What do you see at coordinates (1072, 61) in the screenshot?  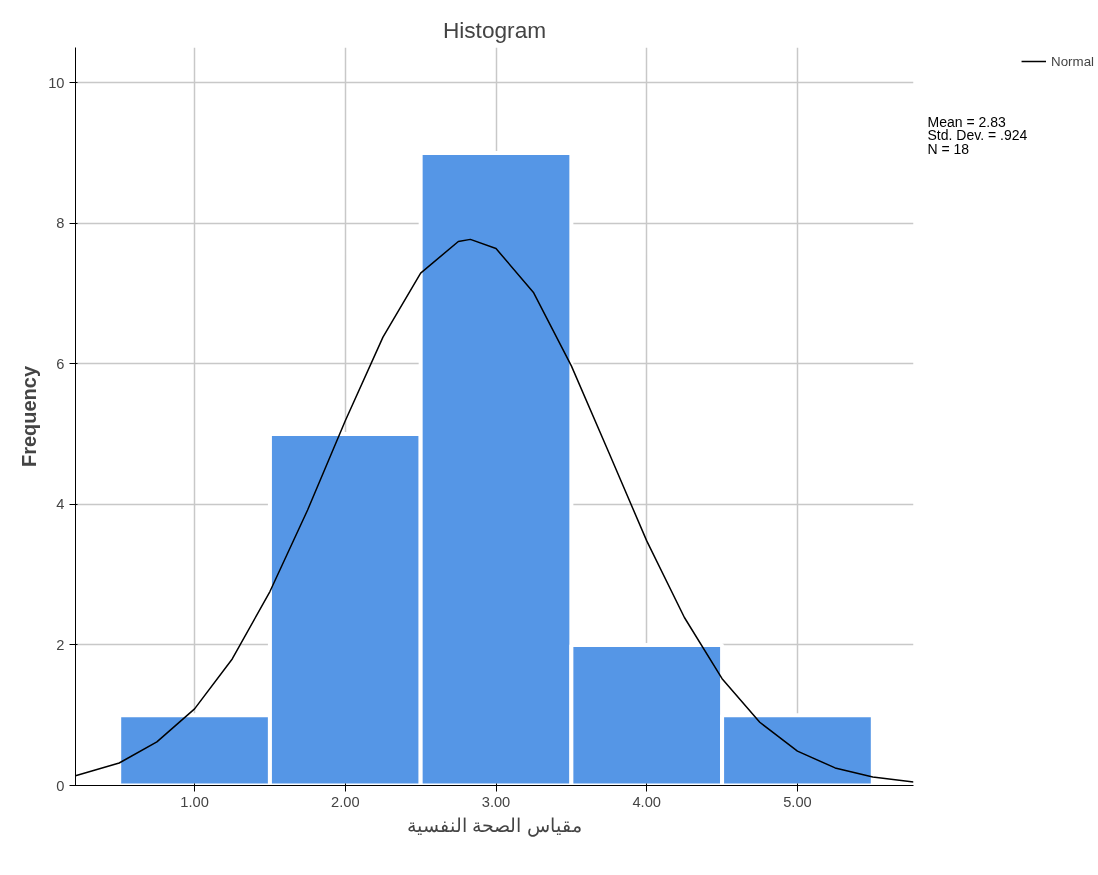 I see `legend-label: Normal` at bounding box center [1072, 61].